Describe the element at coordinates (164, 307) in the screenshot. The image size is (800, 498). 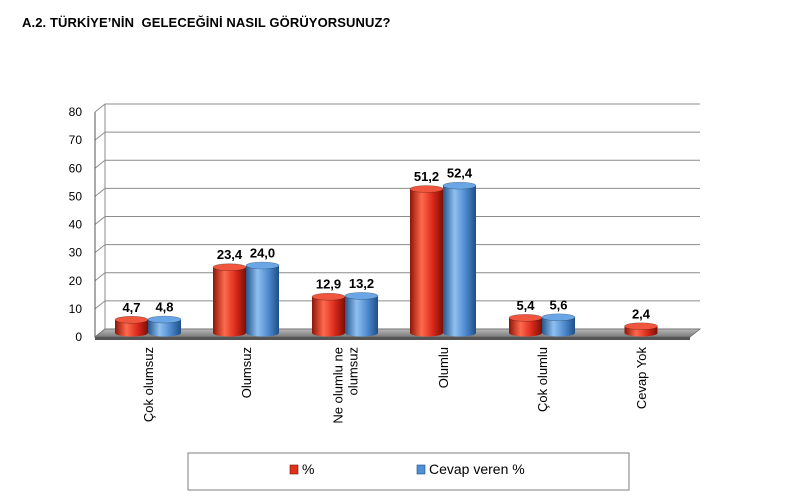
I see `data-label-cevap: 4,8` at that location.